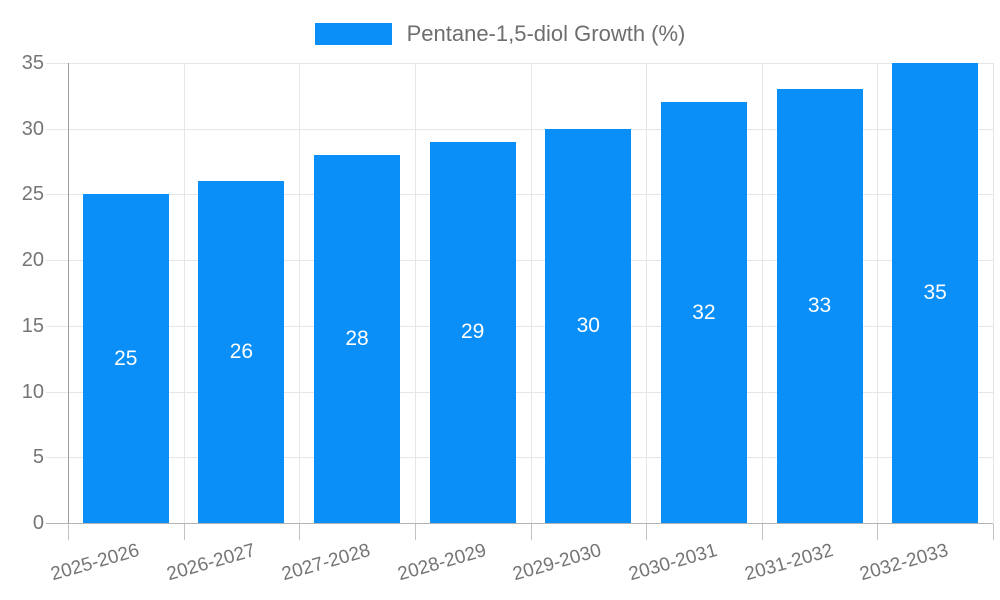  I want to click on x-tick-label: 2026-2027, so click(211, 563).